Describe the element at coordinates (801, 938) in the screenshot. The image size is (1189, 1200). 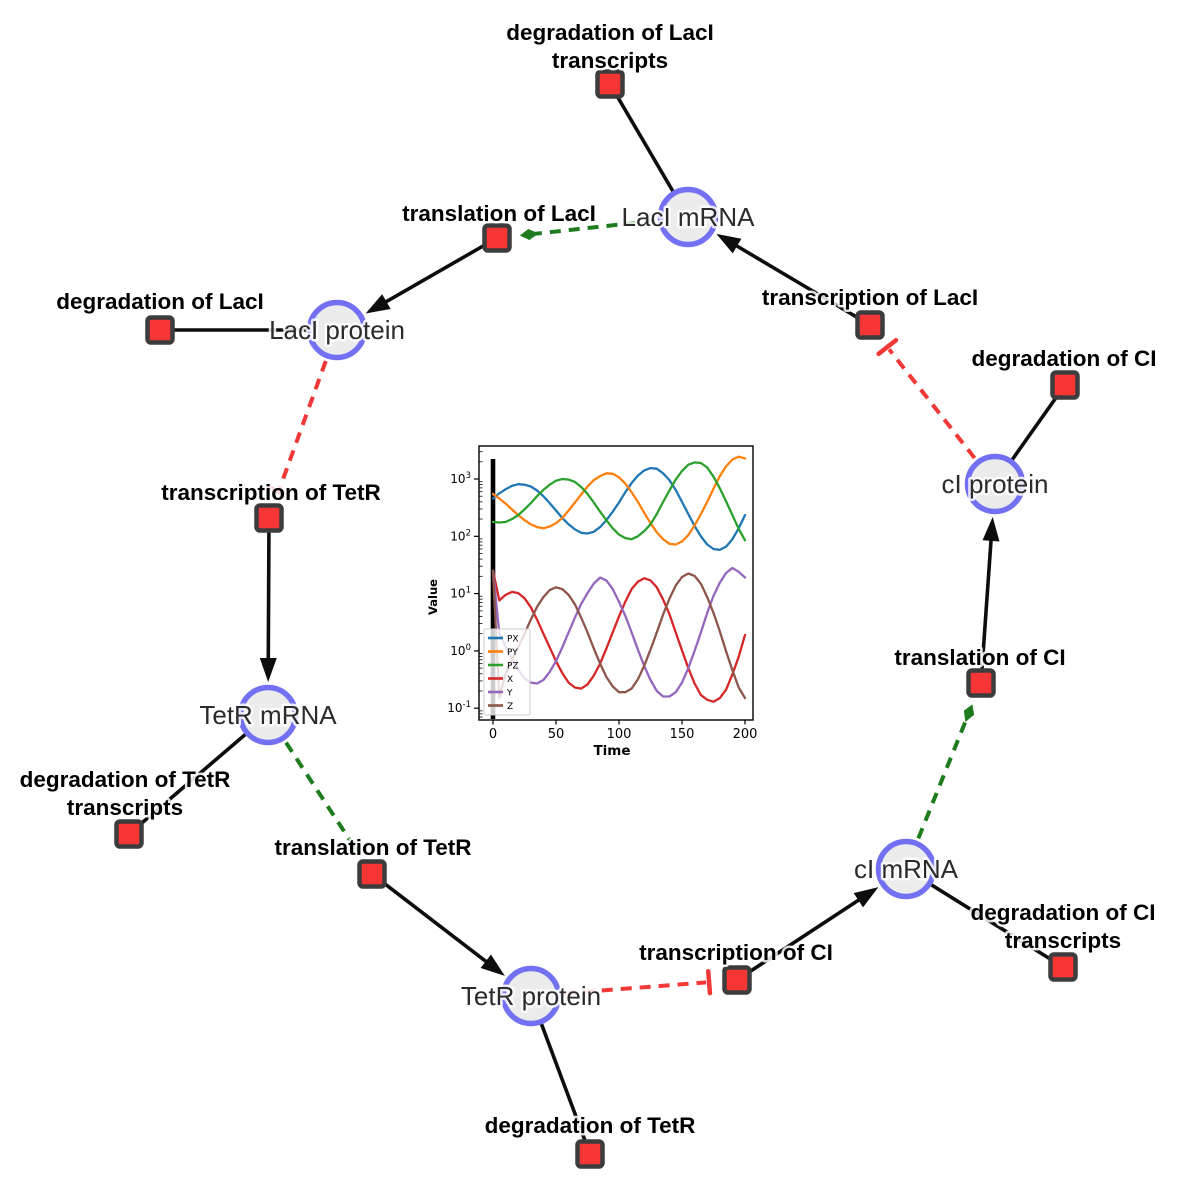
I see `edge-tc_cI-cI_mRNA` at that location.